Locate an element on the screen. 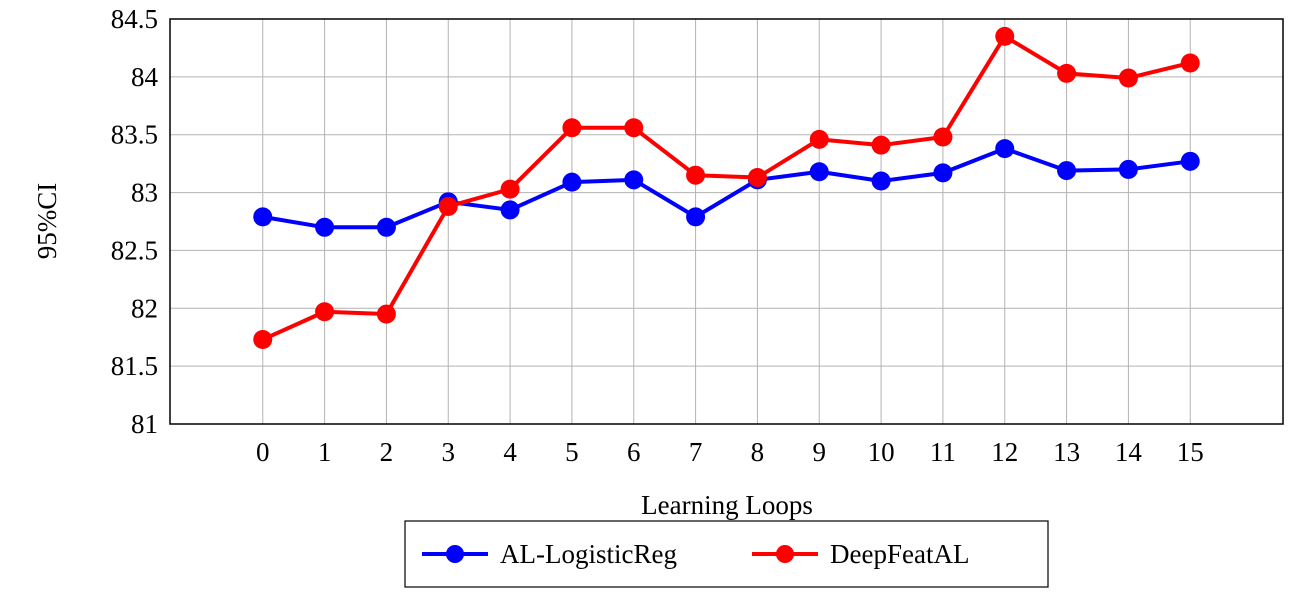  y-tick-label: 83 is located at coordinates (144, 193).